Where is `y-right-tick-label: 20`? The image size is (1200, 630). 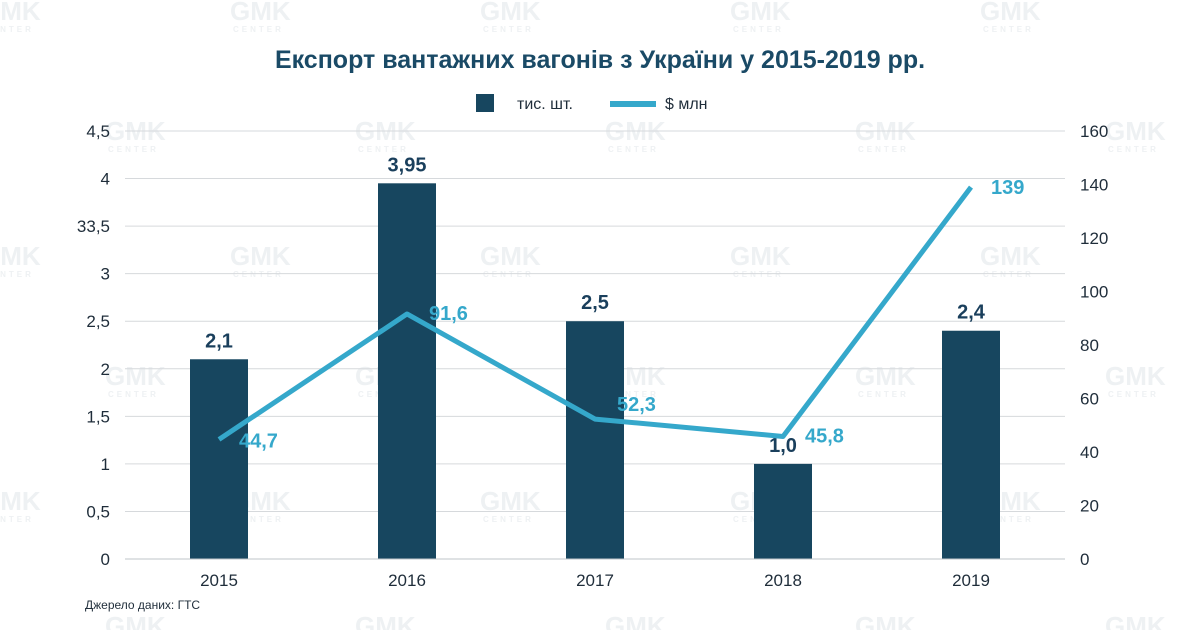
y-right-tick-label: 20 is located at coordinates (1089, 506).